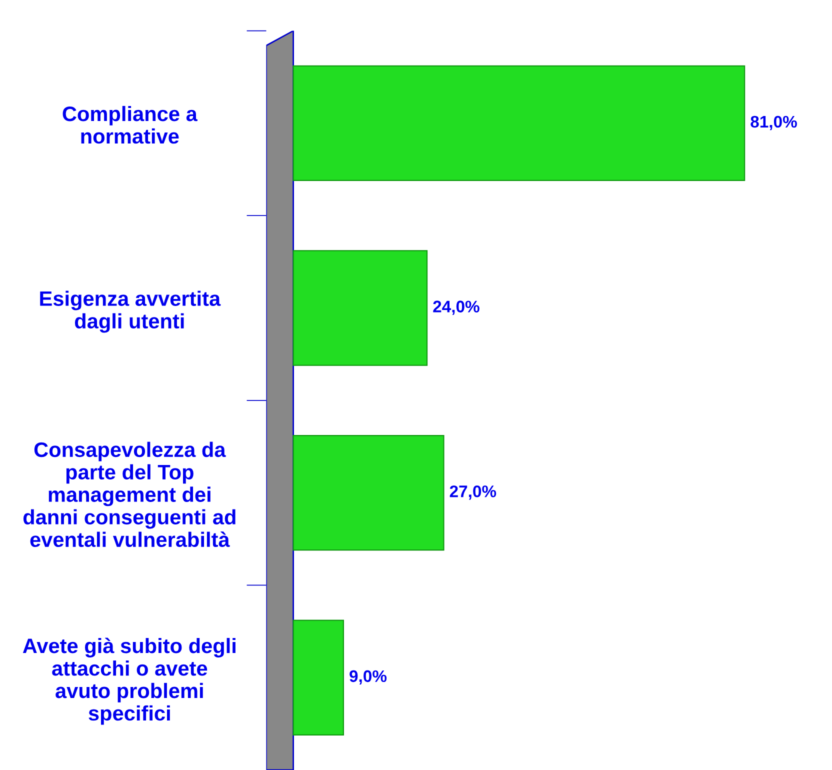  What do you see at coordinates (129, 681) in the screenshot?
I see `y-tick-label: Avete già subito degli attacchi o avete avuto problemi specifici` at bounding box center [129, 681].